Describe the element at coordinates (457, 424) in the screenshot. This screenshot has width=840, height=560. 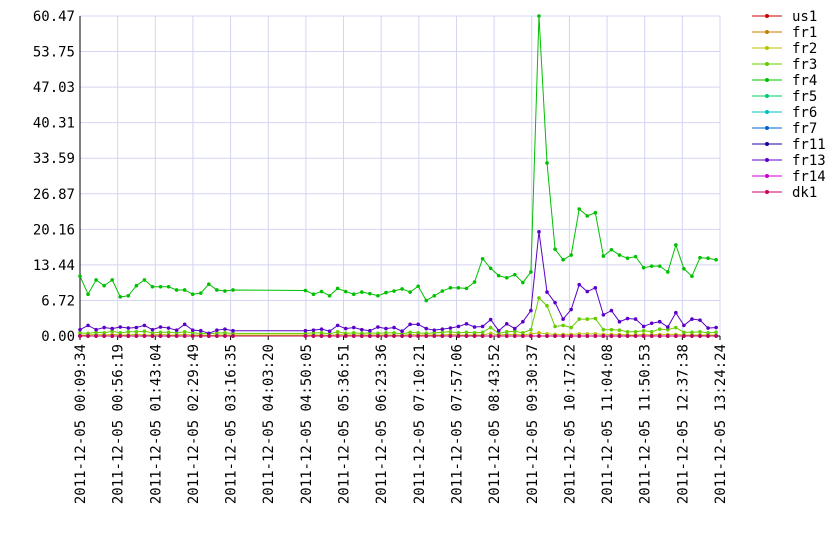
I see `x-tick-label: 2011-12-05 07:57:06` at that location.